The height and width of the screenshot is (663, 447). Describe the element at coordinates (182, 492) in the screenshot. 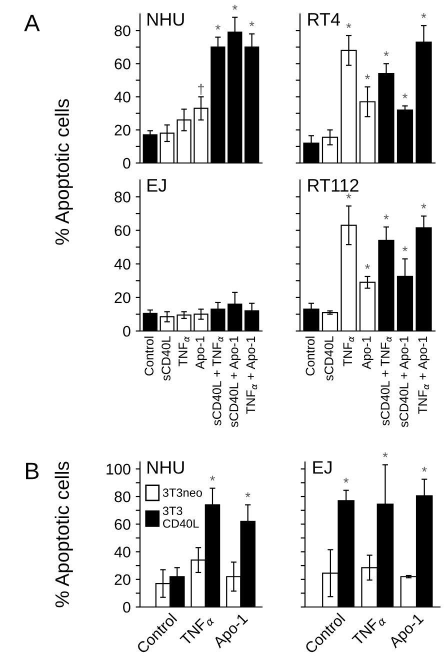

I see `legend-label: 3T3neo` at that location.